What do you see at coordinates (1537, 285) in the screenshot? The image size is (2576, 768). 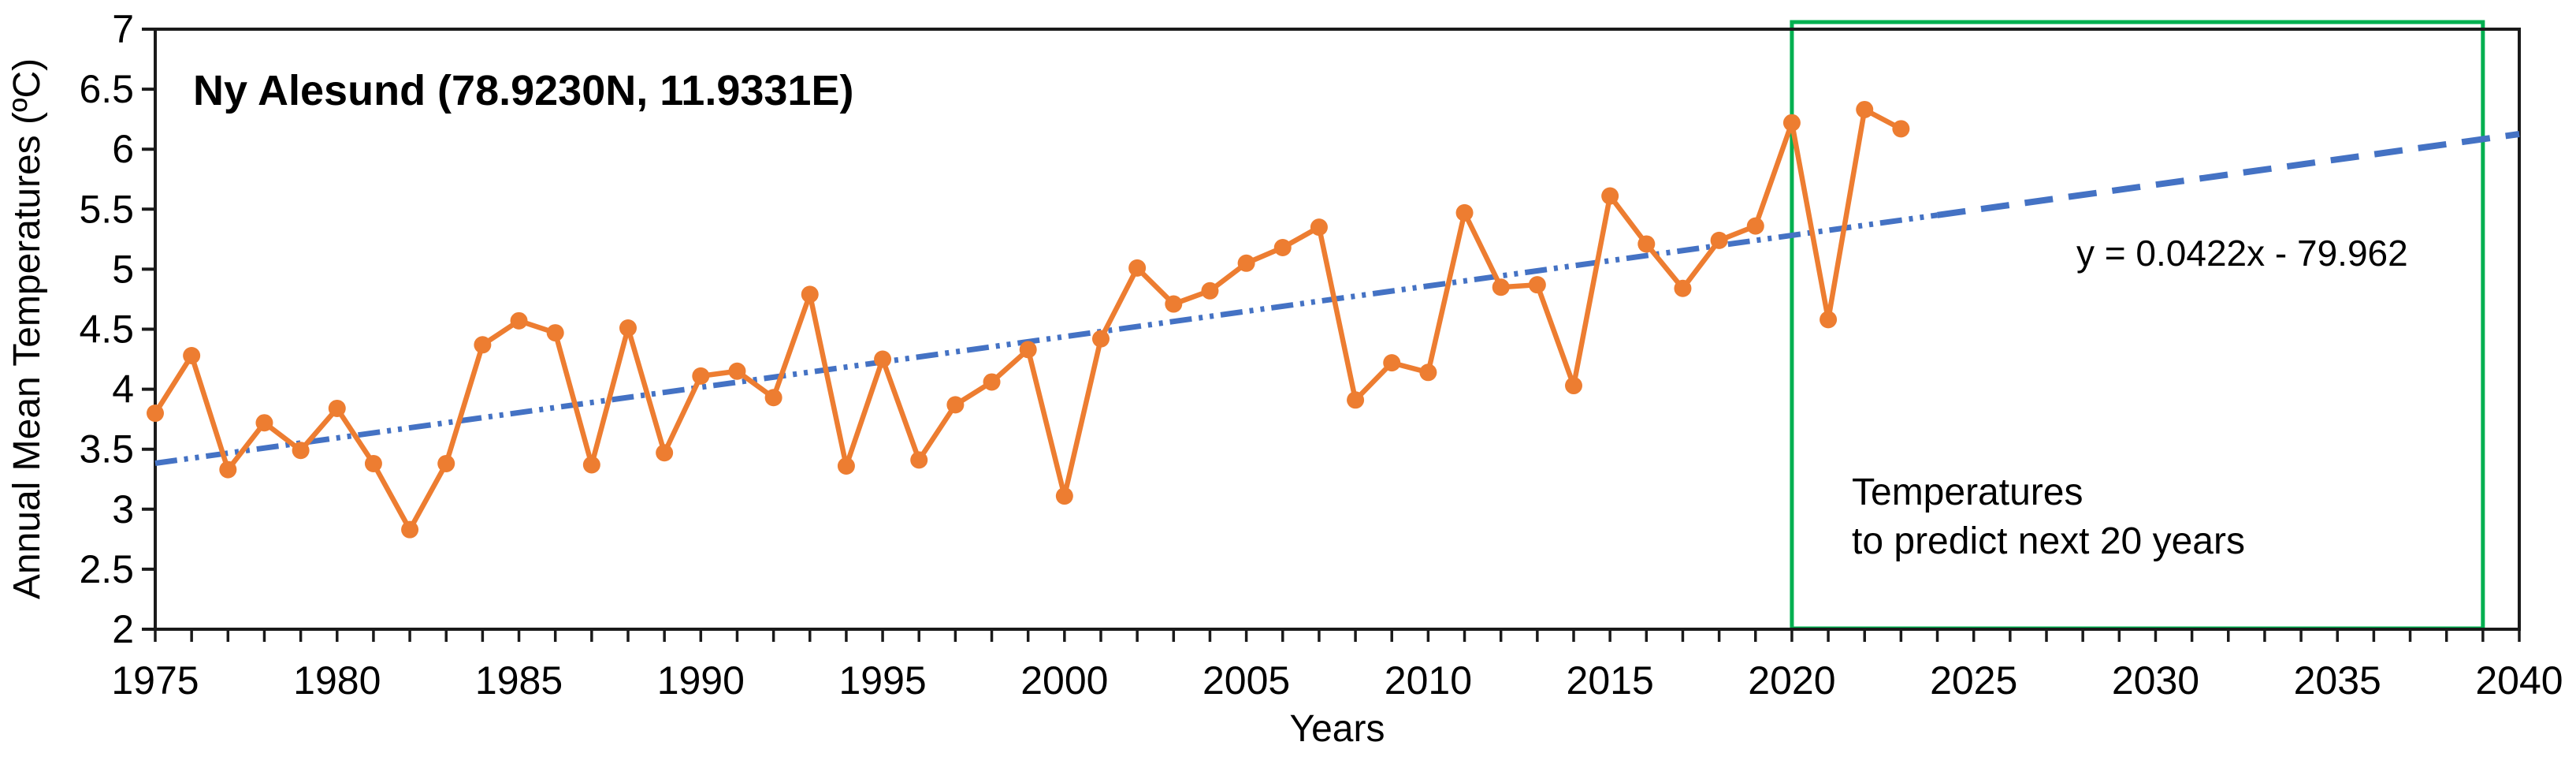 I see `data-point-2013` at bounding box center [1537, 285].